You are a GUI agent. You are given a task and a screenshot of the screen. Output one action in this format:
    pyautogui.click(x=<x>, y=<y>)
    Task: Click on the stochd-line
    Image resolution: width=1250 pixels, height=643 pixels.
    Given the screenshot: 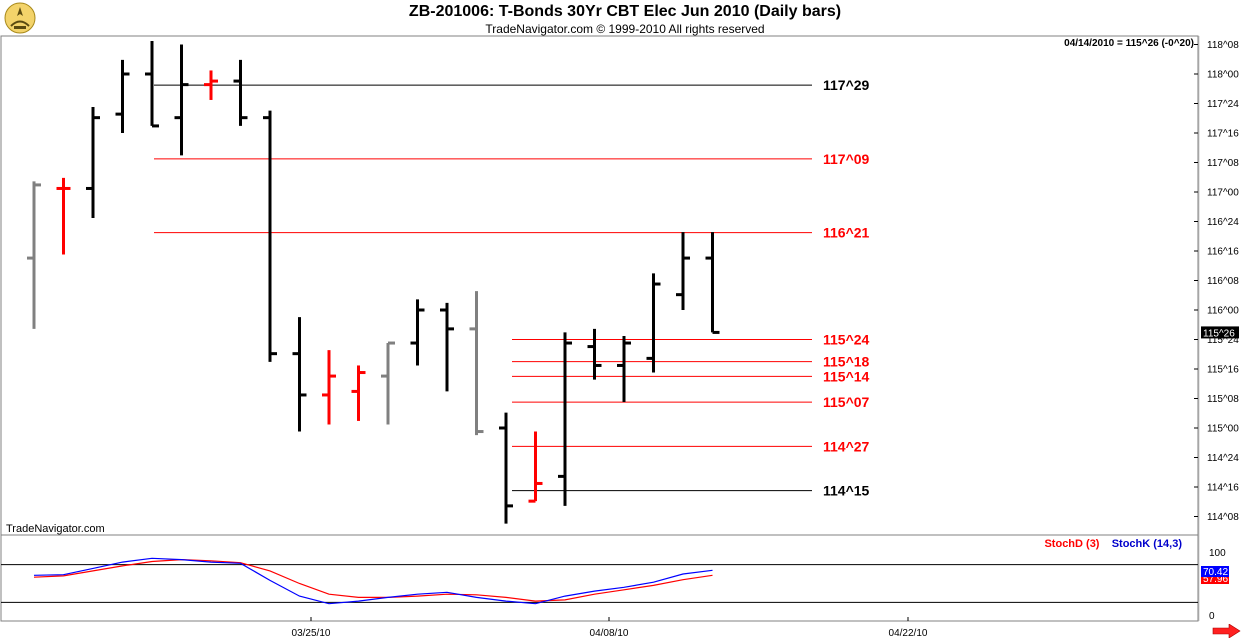 What is the action you would take?
    pyautogui.click(x=373, y=580)
    